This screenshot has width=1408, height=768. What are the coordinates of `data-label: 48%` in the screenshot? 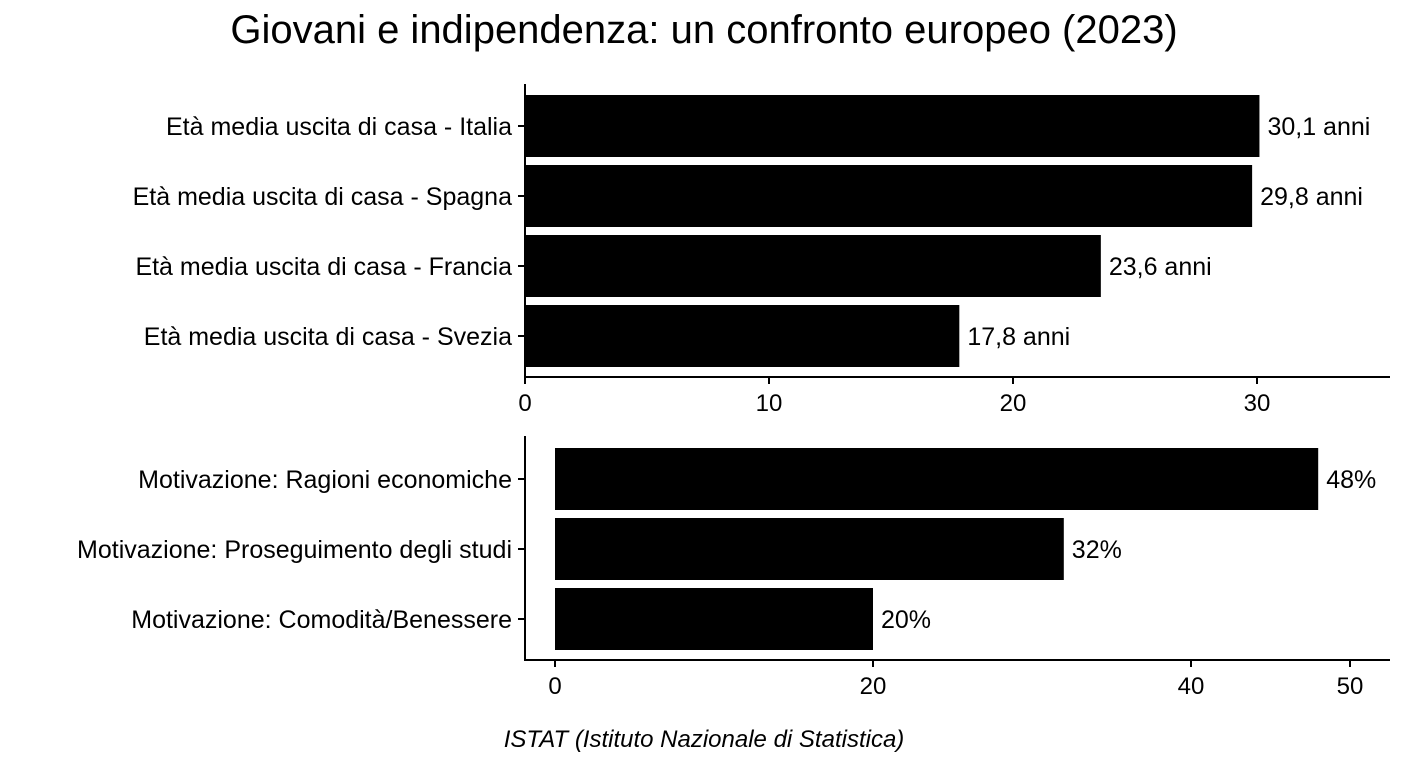 It's located at (1351, 480).